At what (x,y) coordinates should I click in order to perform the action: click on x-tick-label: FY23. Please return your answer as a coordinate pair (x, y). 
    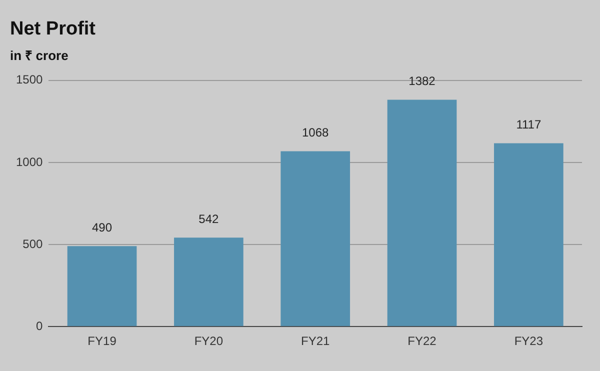
    Looking at the image, I should click on (529, 341).